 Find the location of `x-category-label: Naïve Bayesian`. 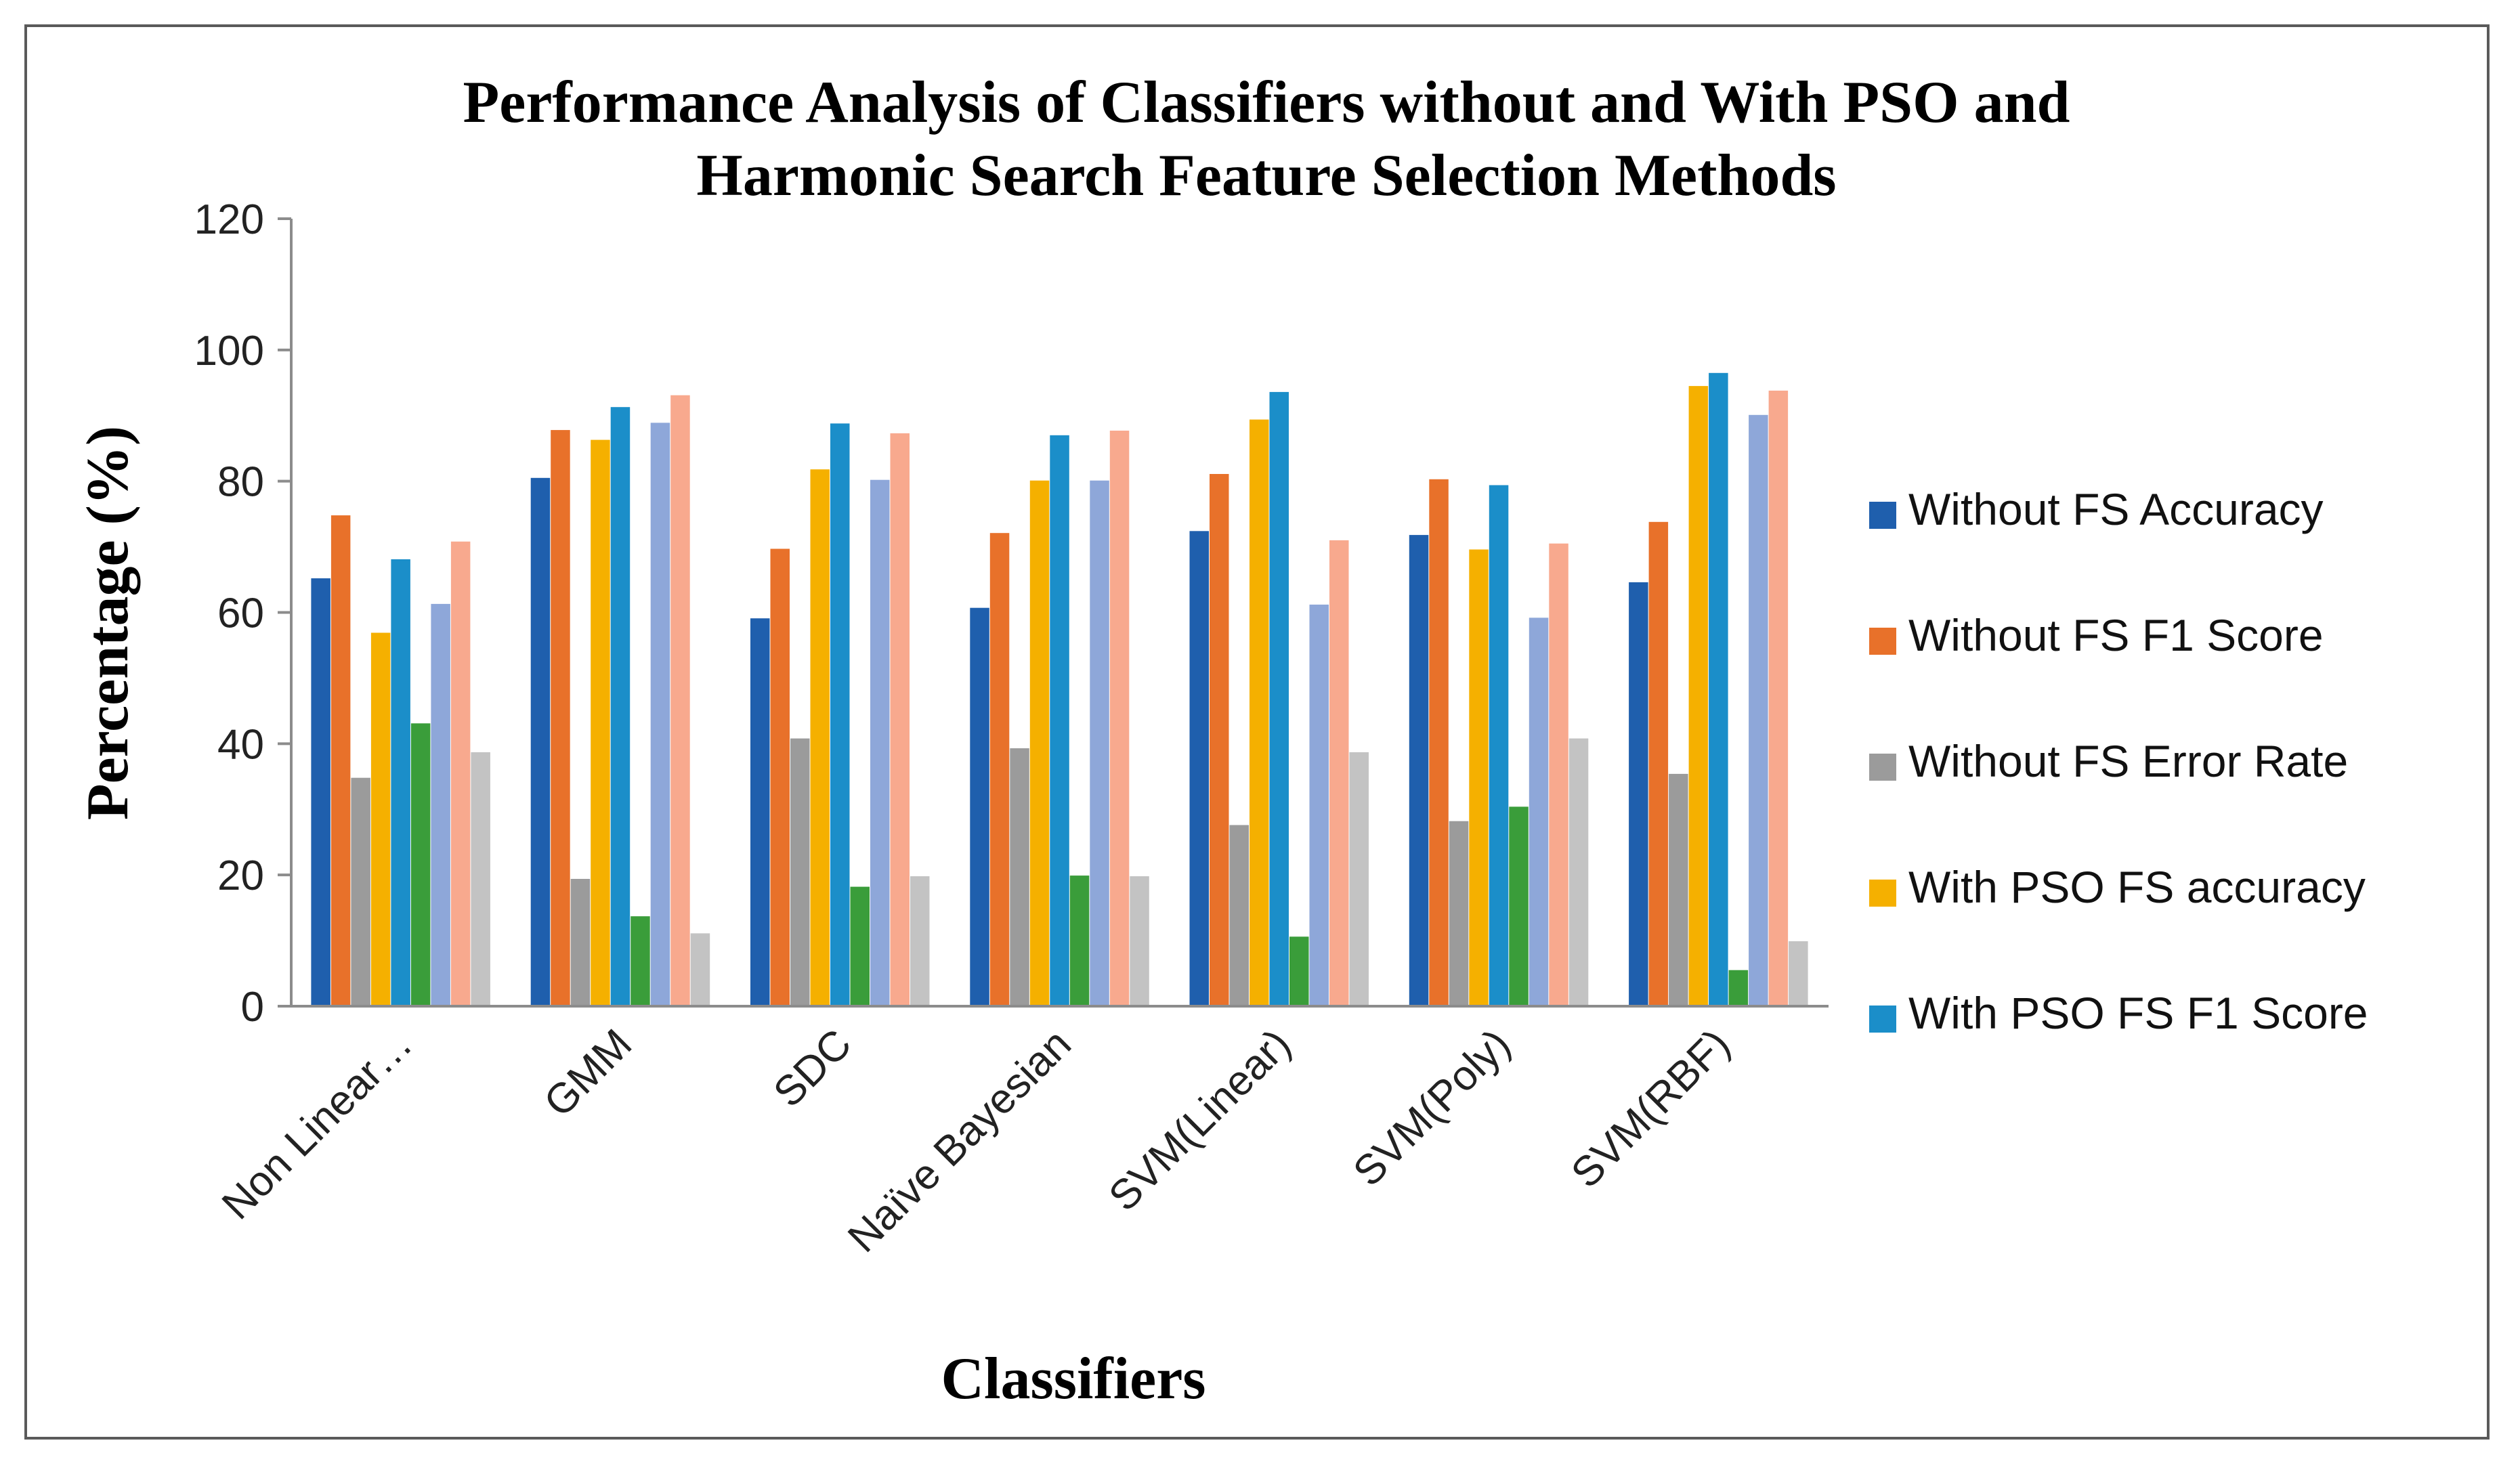

x-category-label: Naïve Bayesian is located at coordinates (960, 1140).